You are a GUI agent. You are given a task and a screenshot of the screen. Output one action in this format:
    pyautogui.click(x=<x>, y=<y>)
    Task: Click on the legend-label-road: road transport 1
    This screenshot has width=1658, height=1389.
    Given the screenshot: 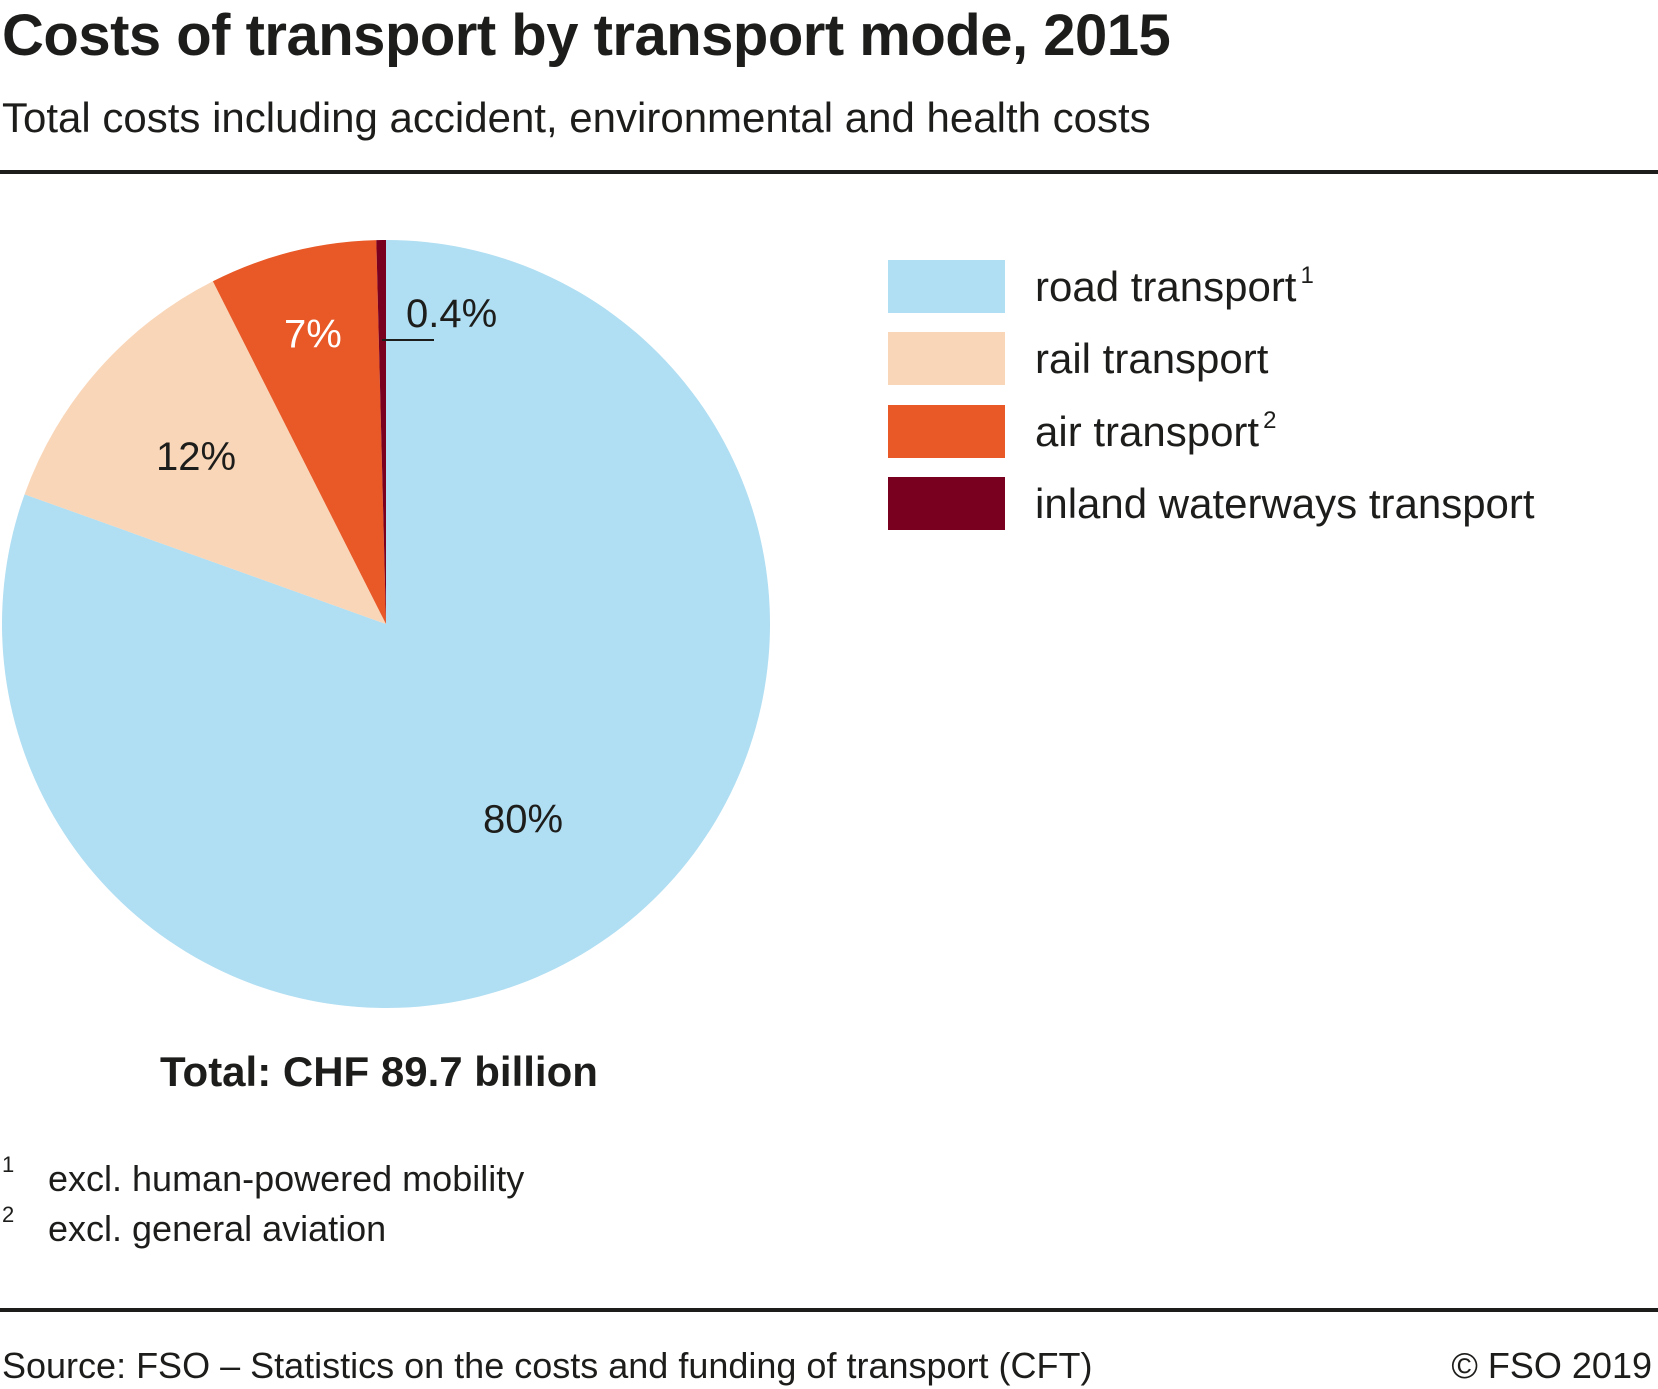 What is the action you would take?
    pyautogui.click(x=1174, y=286)
    